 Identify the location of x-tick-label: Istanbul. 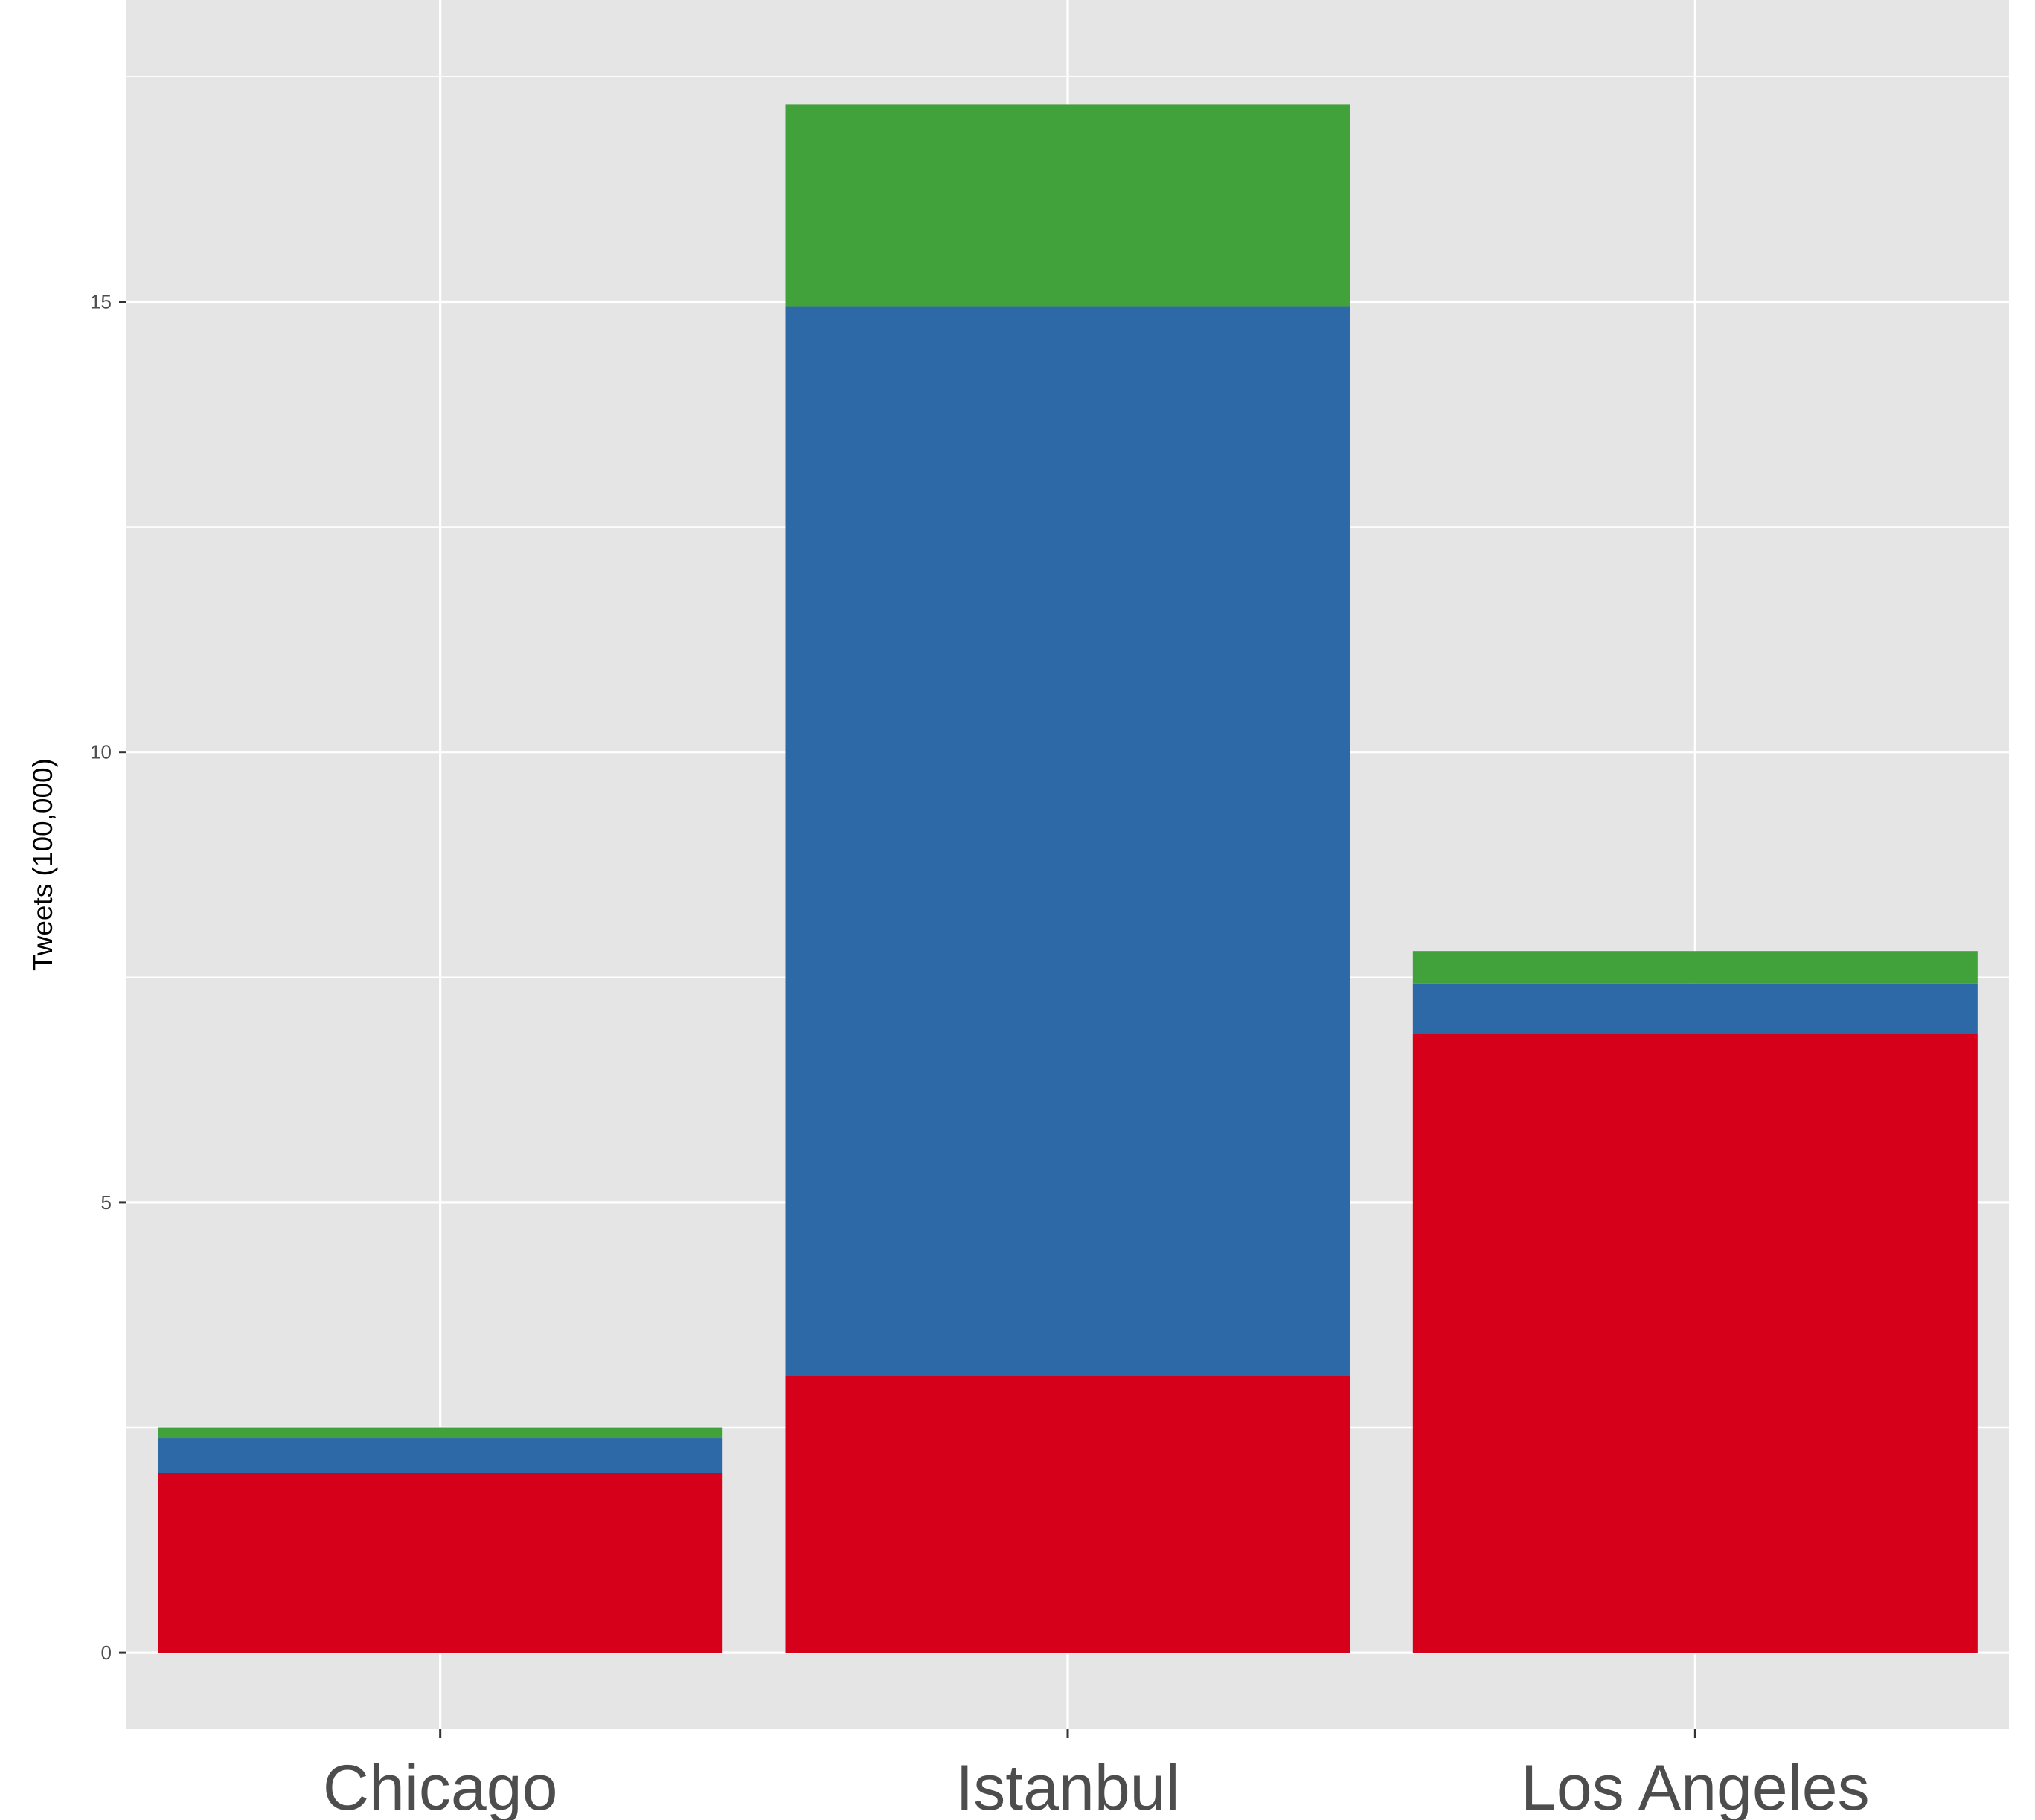
(1067, 1786).